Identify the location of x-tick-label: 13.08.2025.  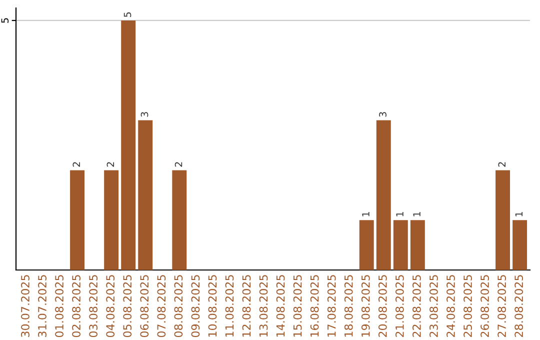
(263, 306).